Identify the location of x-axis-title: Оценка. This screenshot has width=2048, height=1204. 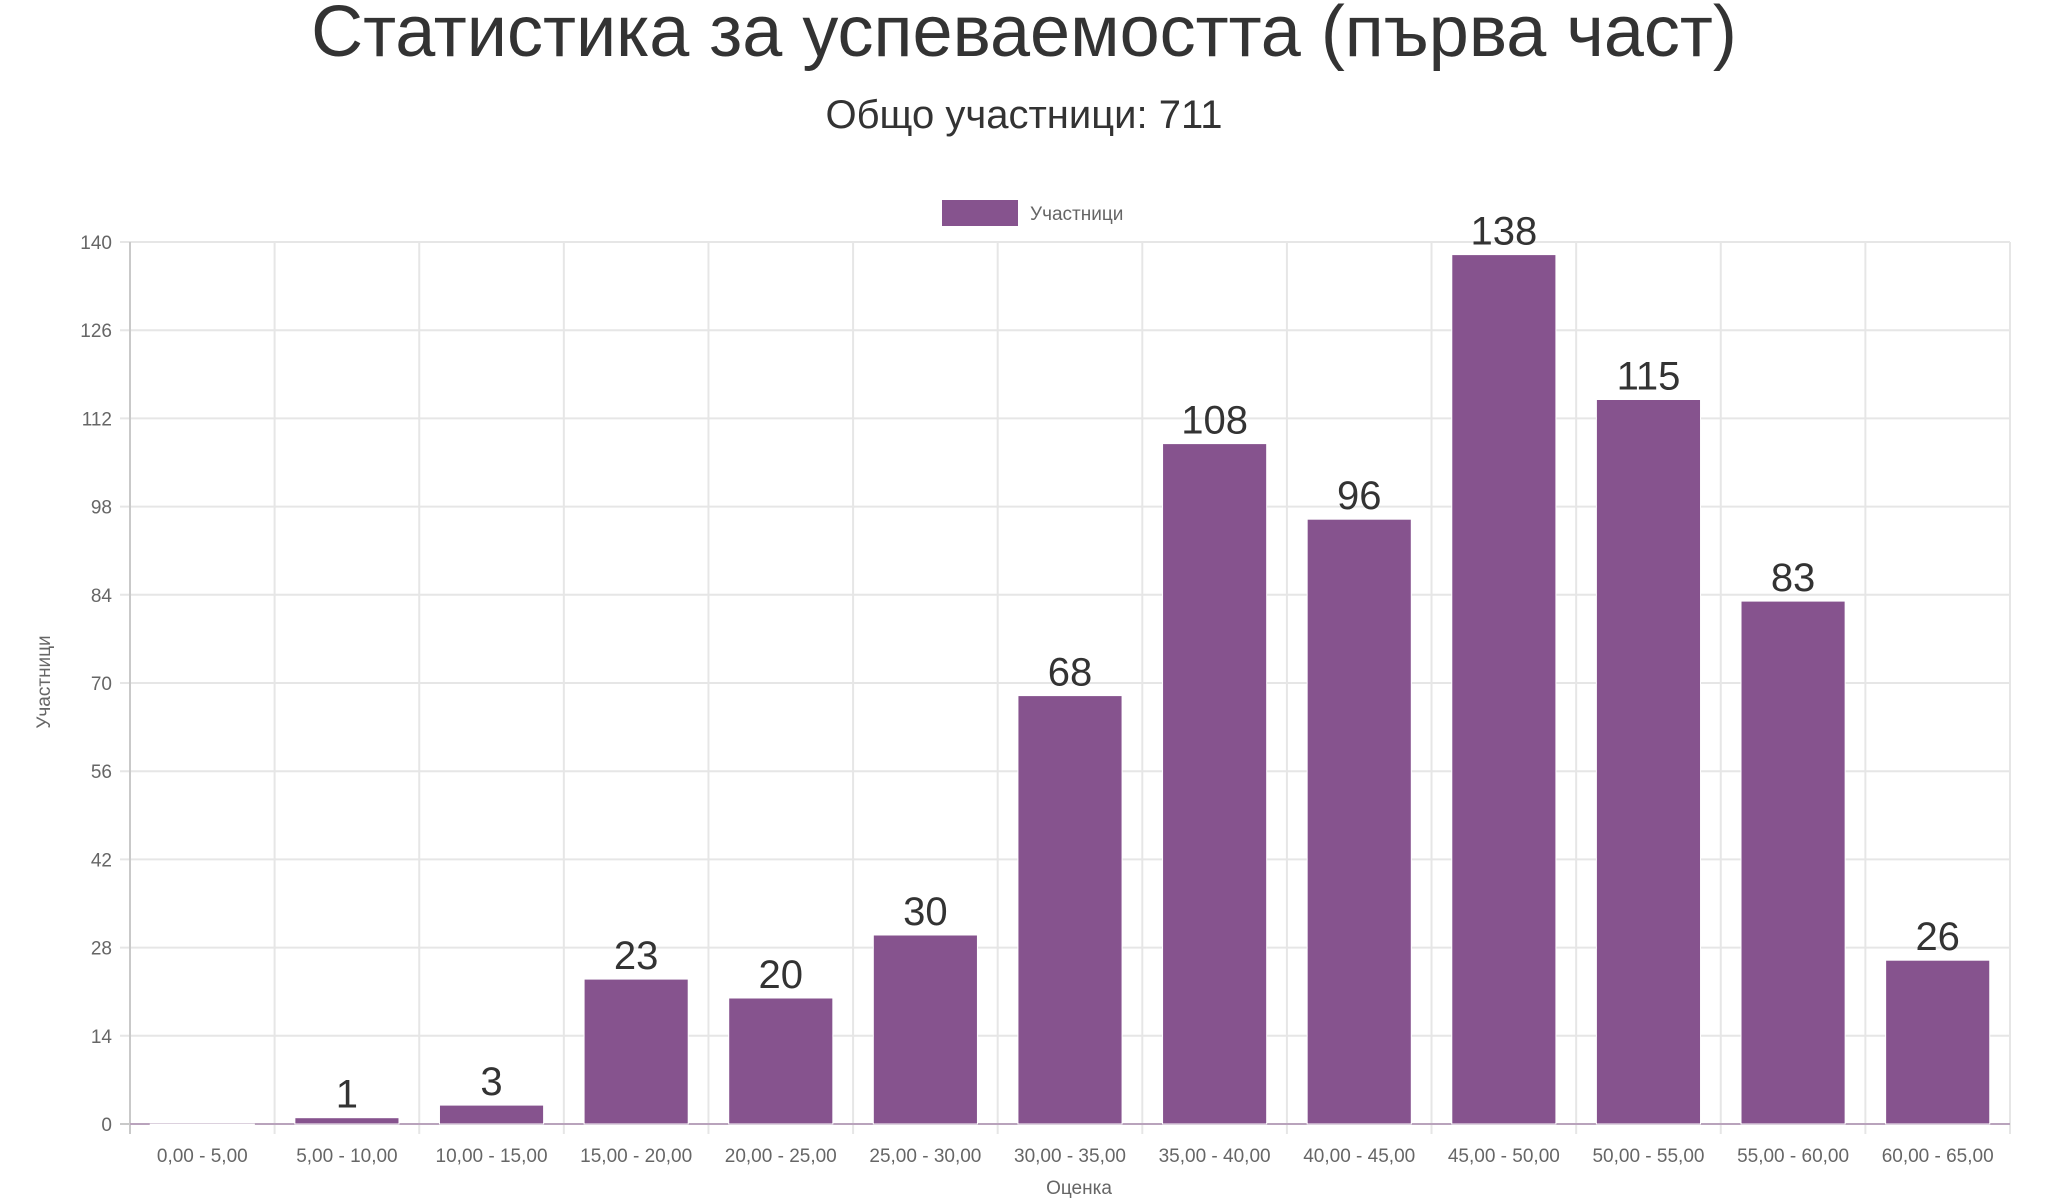
(1079, 1188).